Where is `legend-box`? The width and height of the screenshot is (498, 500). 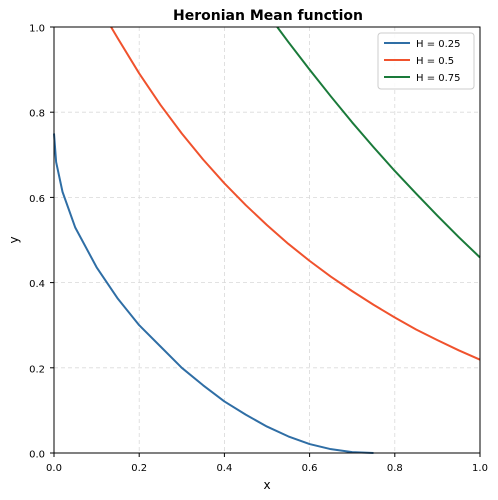
legend-box is located at coordinates (426, 61).